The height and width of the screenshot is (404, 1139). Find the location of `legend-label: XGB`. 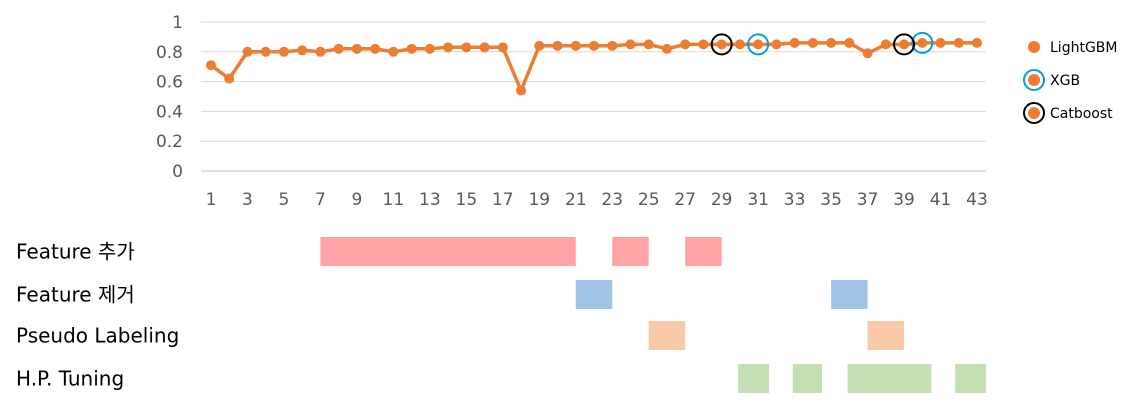

legend-label: XGB is located at coordinates (1065, 81).